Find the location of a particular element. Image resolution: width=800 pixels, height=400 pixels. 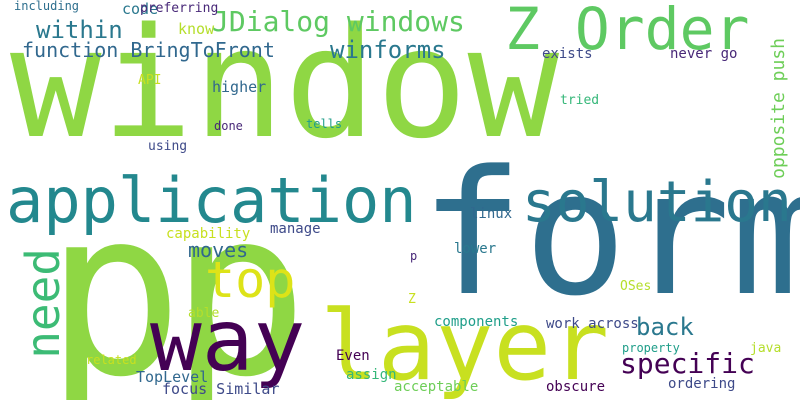

word-tried: tried is located at coordinates (580, 100).